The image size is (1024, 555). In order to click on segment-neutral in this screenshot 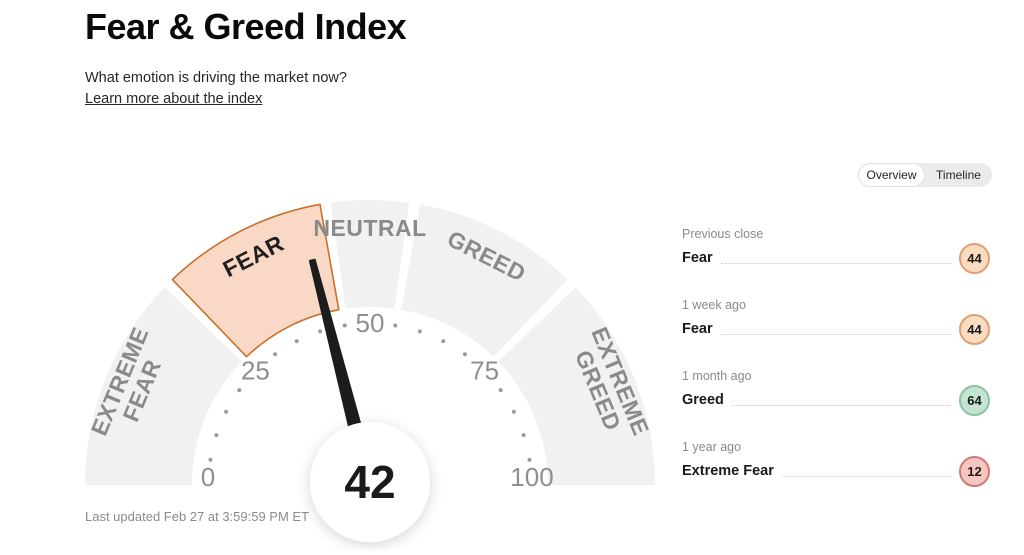, I will do `click(370, 254)`.